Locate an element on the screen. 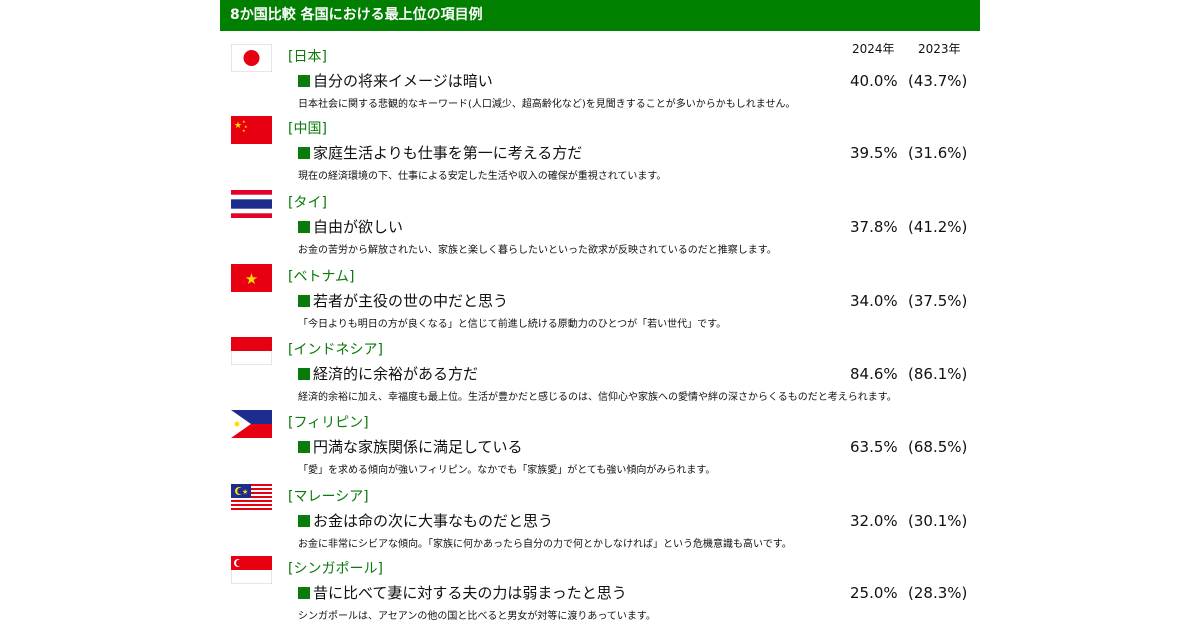  singapore-flag-icon is located at coordinates (251, 570).